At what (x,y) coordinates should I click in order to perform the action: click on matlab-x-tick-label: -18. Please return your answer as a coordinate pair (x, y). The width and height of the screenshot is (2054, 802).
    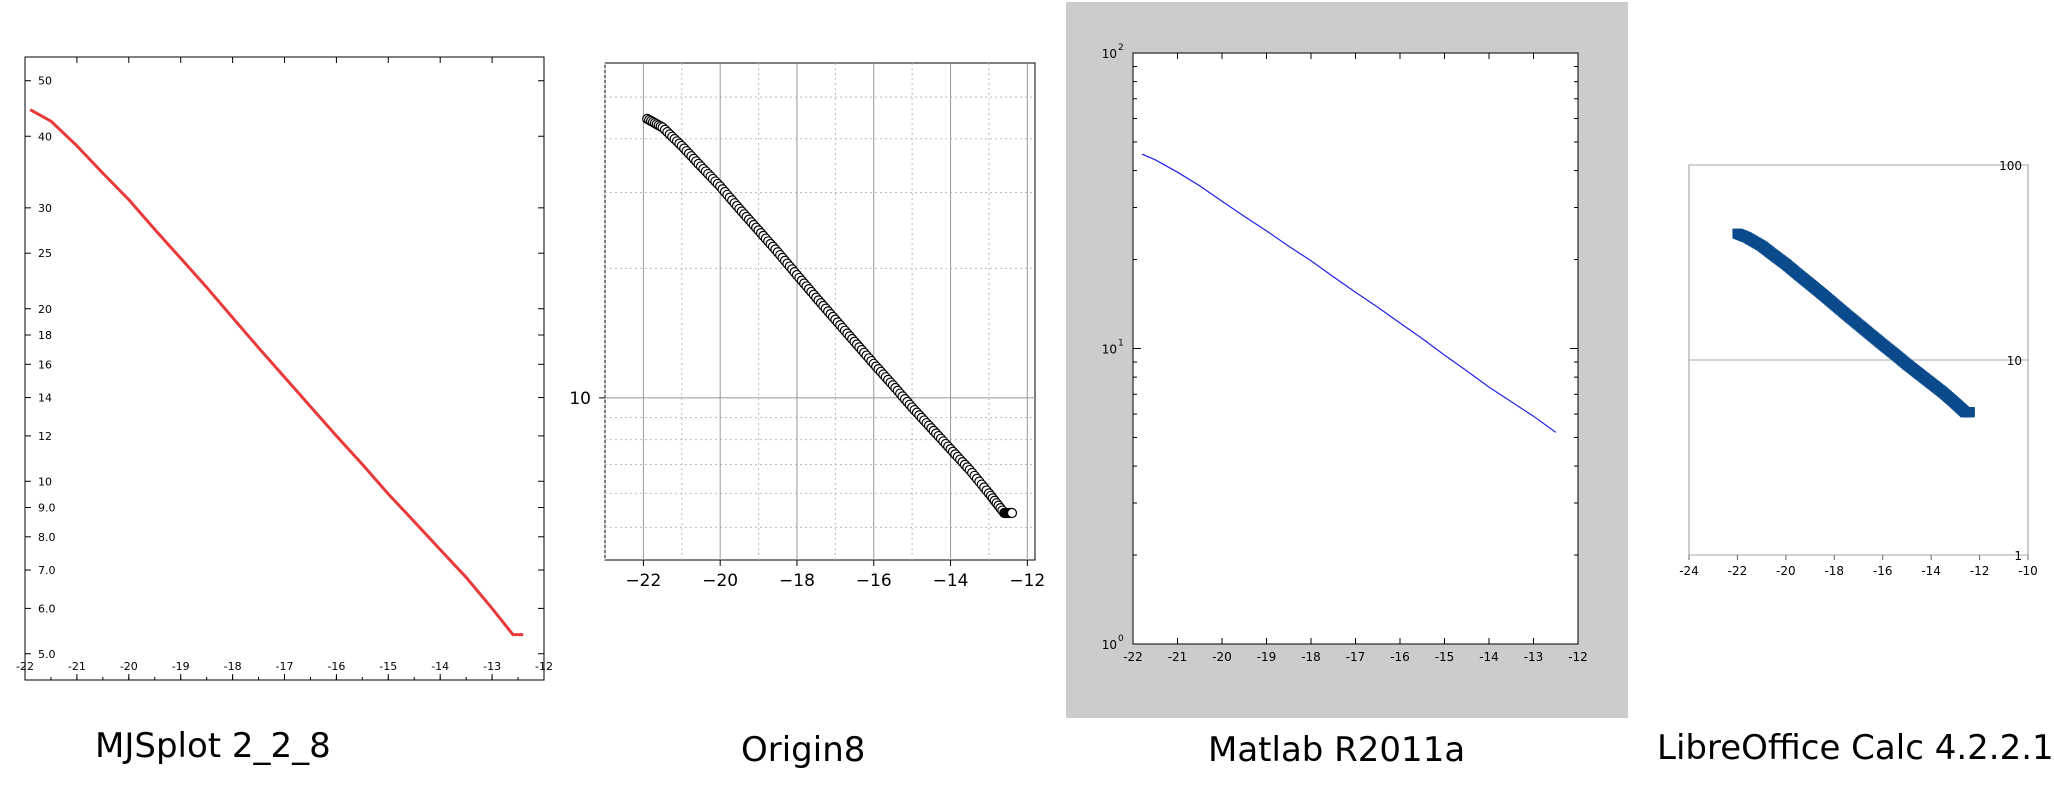
    Looking at the image, I should click on (1311, 657).